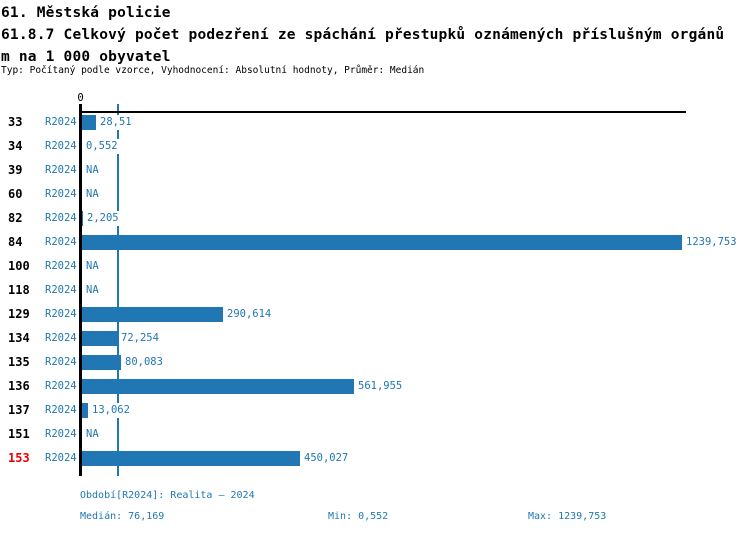  I want to click on bar-value-label: 13,062, so click(111, 410).